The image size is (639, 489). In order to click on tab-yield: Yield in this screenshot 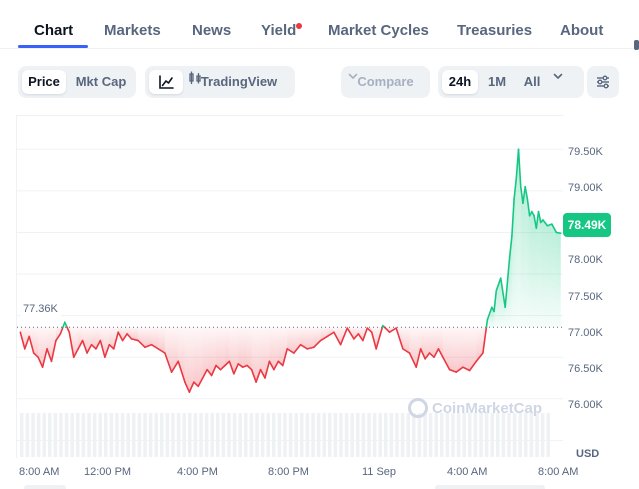, I will do `click(279, 30)`.